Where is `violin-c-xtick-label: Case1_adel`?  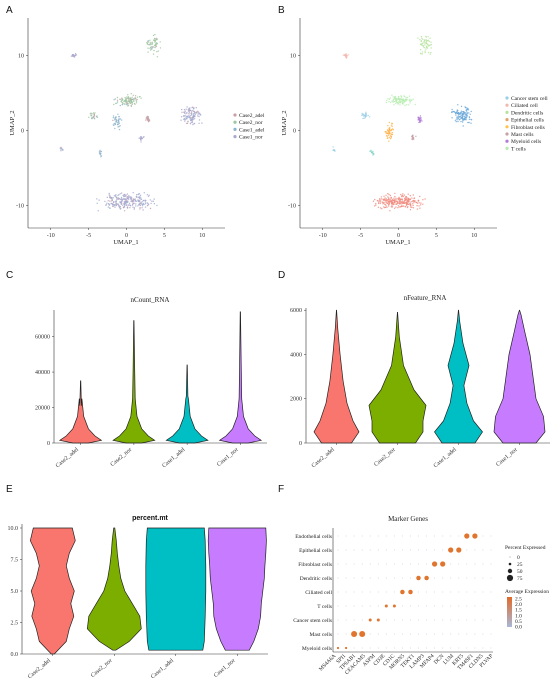 violin-c-xtick-label: Case1_adel is located at coordinates (173, 458).